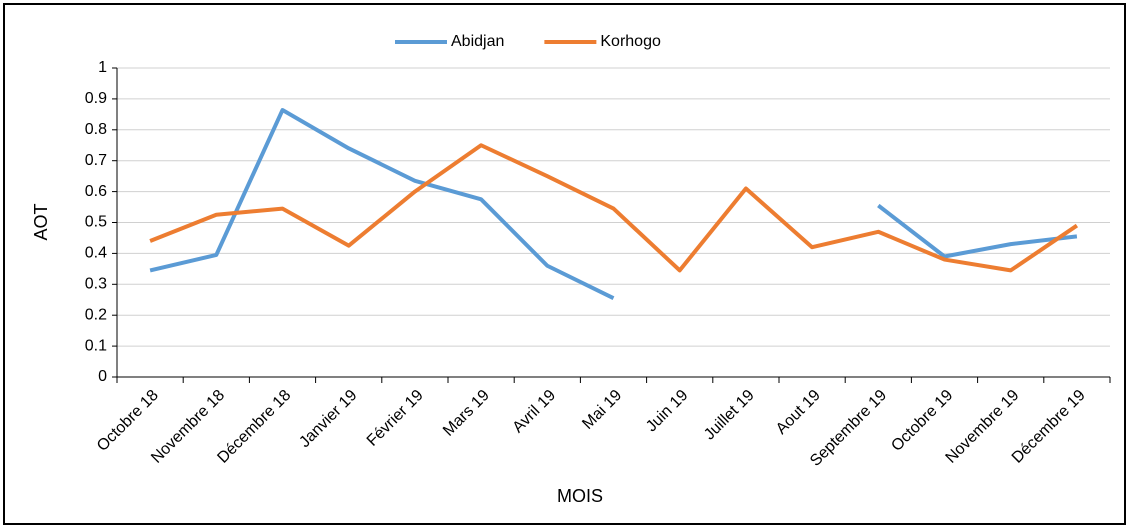 Image resolution: width=1130 pixels, height=529 pixels. What do you see at coordinates (96, 314) in the screenshot?
I see `y-tick-label: 0.2` at bounding box center [96, 314].